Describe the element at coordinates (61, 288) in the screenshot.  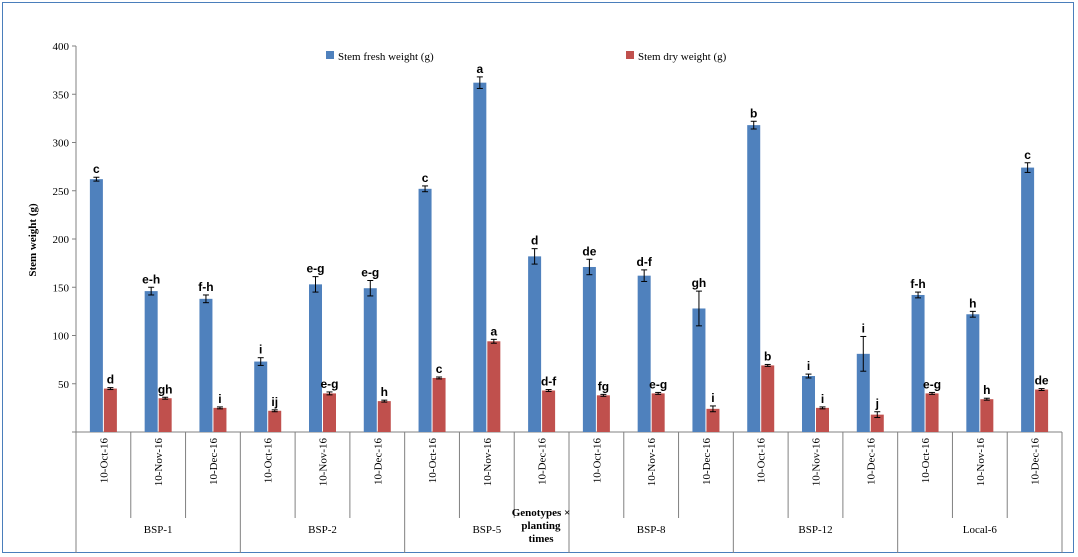
I see `y-tick-label: 150` at that location.